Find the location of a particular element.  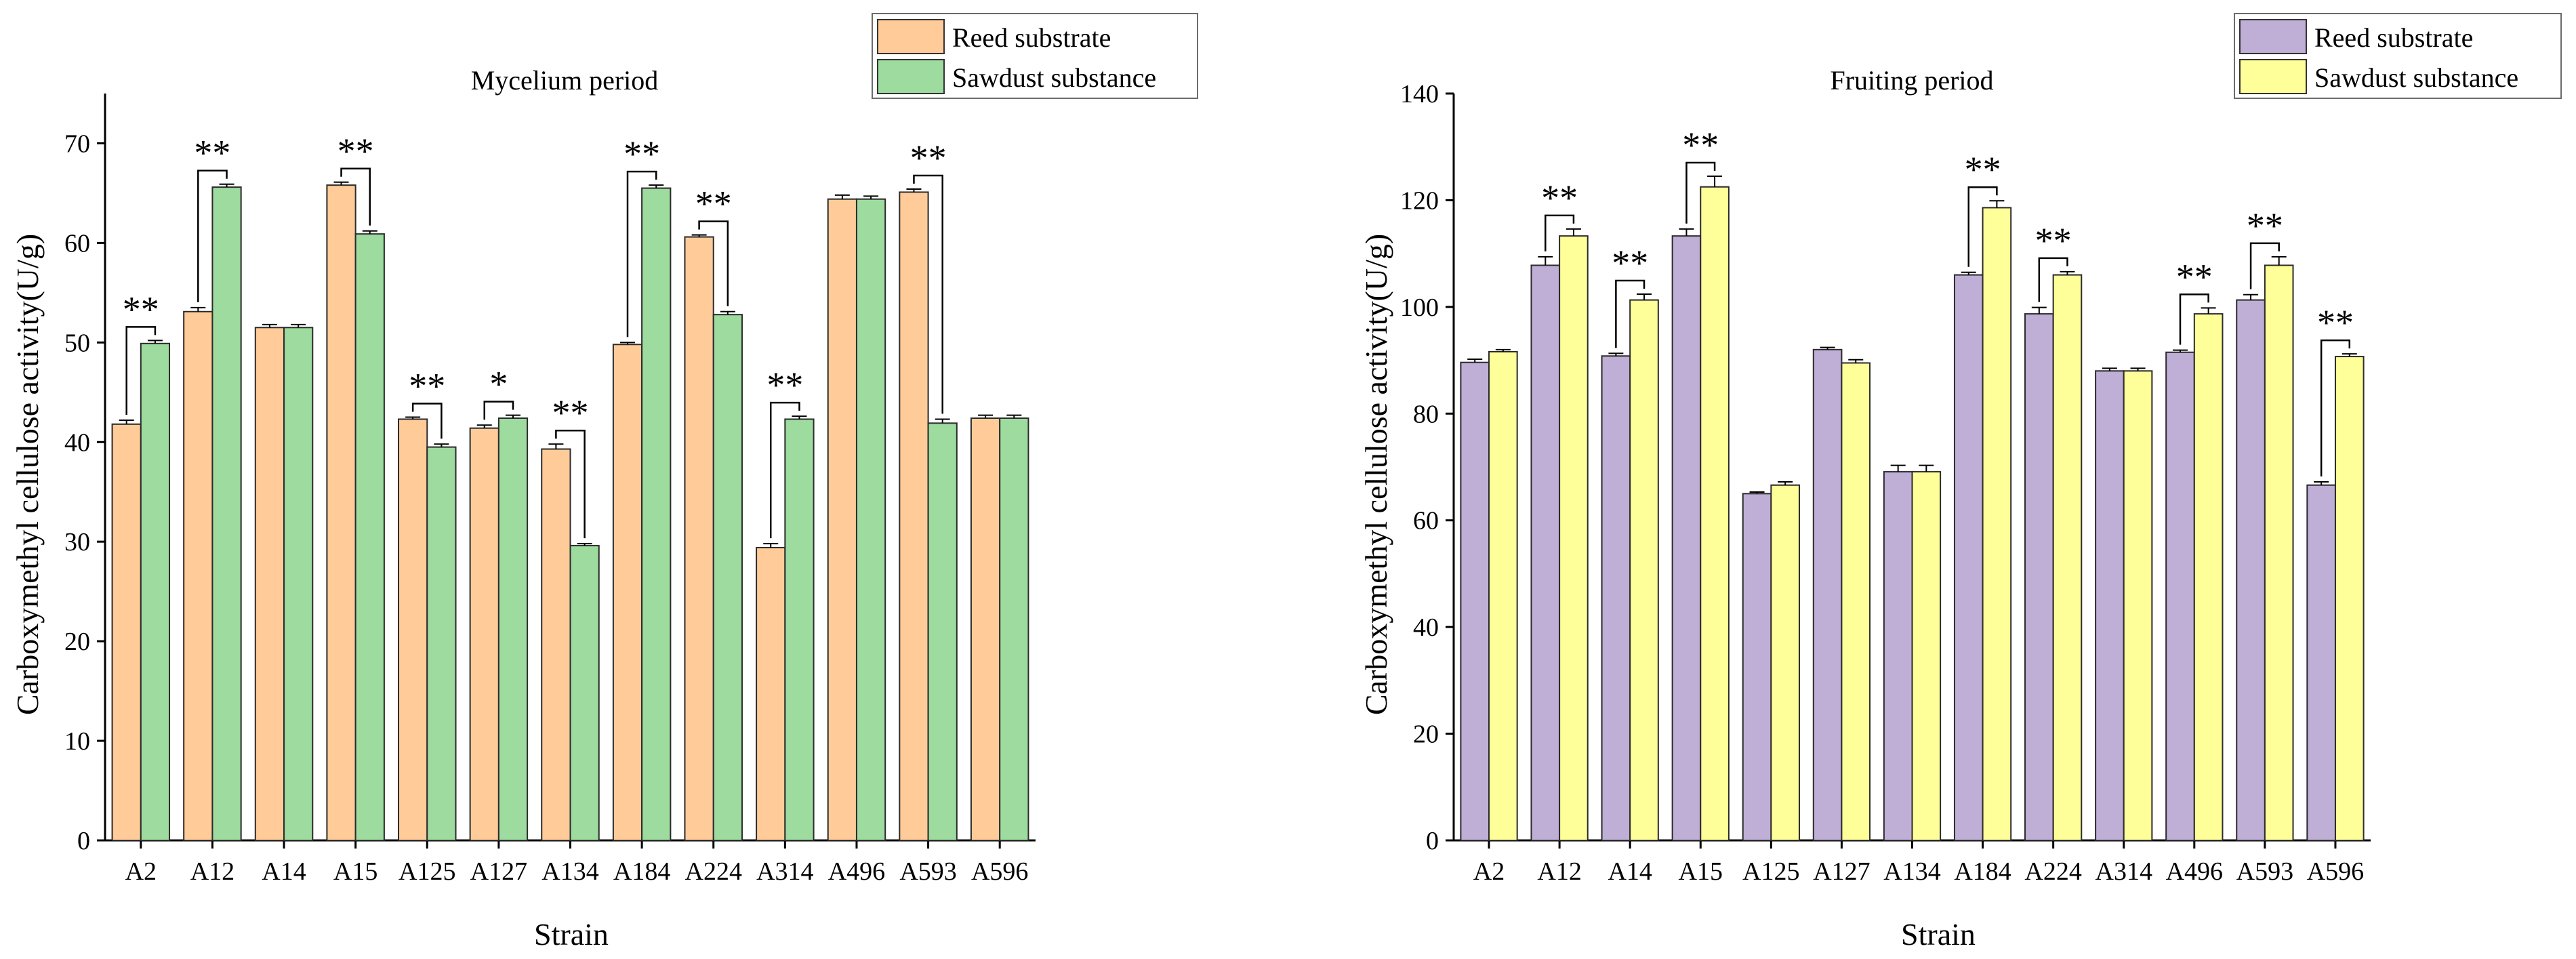

significance-mark-A127: * is located at coordinates (499, 384).